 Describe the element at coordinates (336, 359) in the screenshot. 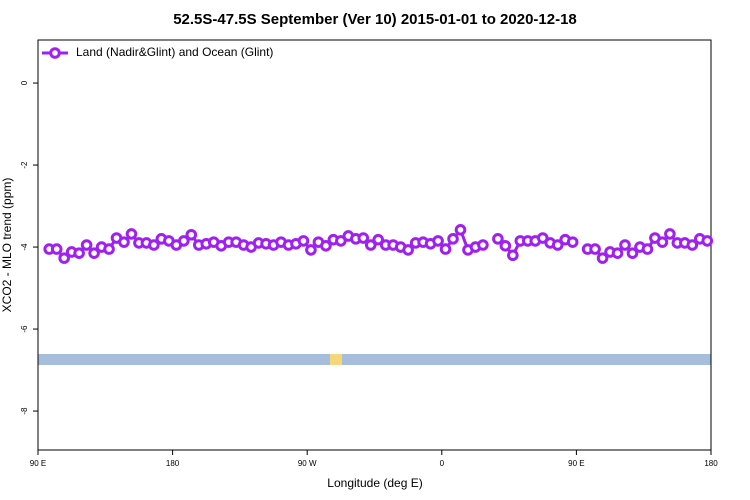

I see `land-patch` at that location.